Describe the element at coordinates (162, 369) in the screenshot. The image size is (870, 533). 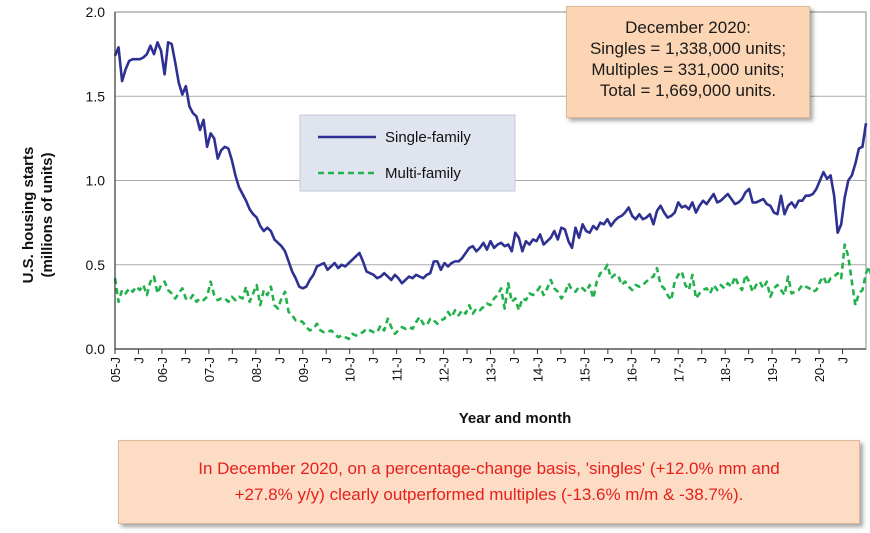
I see `x-tick-label: 06-J` at that location.